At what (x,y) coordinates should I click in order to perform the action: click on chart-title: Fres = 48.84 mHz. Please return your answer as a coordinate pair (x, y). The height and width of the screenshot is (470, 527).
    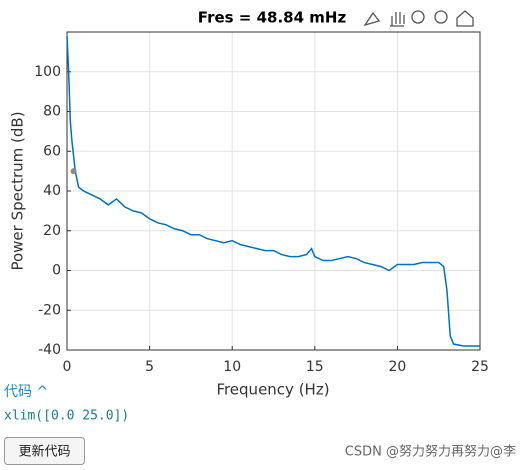
    Looking at the image, I should click on (272, 18).